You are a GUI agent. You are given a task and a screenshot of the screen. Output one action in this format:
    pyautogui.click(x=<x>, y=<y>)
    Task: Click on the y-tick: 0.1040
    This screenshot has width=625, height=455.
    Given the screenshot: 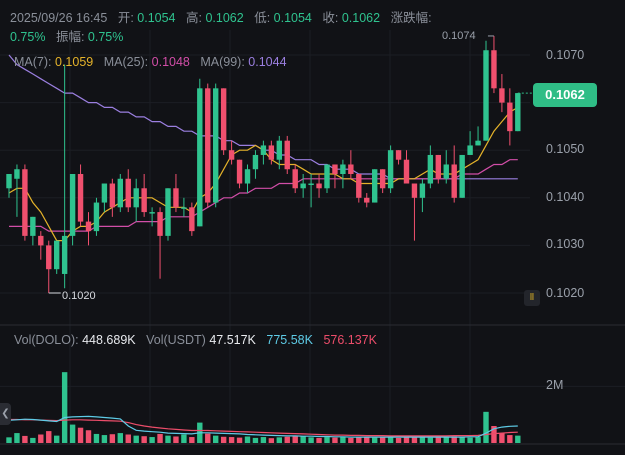 What is the action you would take?
    pyautogui.click(x=565, y=197)
    